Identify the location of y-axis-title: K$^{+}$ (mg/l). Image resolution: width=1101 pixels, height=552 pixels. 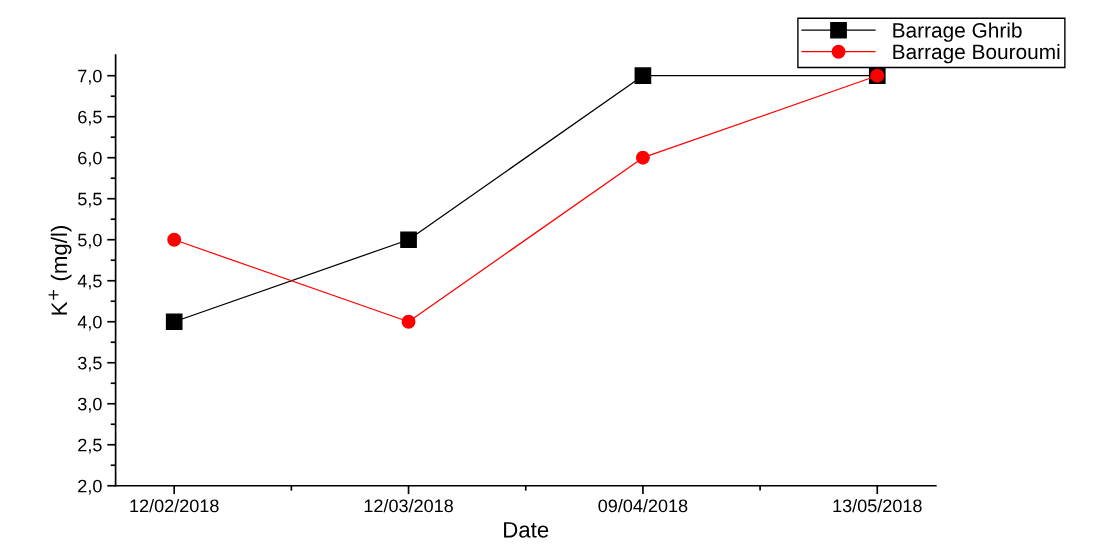
(60, 270).